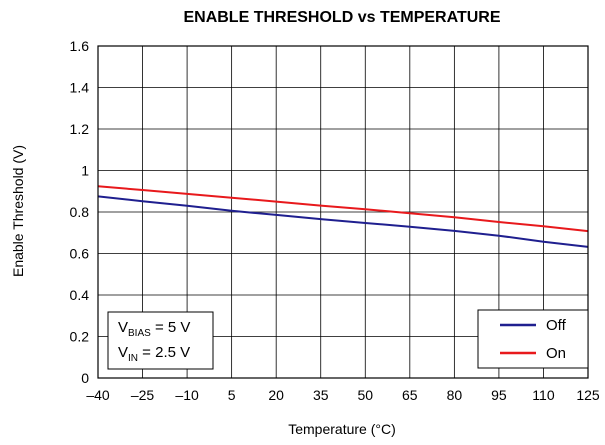  I want to click on y-tick-label: 1, so click(85, 171).